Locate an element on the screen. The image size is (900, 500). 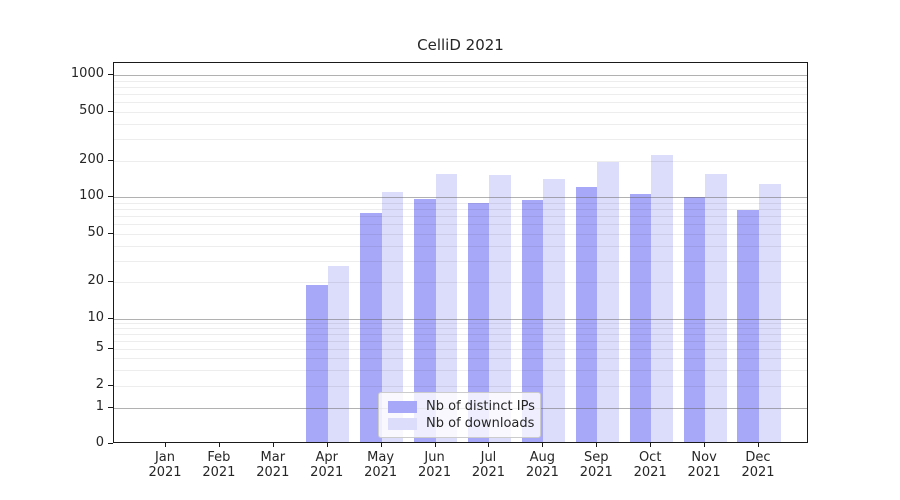
chart-title: CelliD 2021 is located at coordinates (460, 45).